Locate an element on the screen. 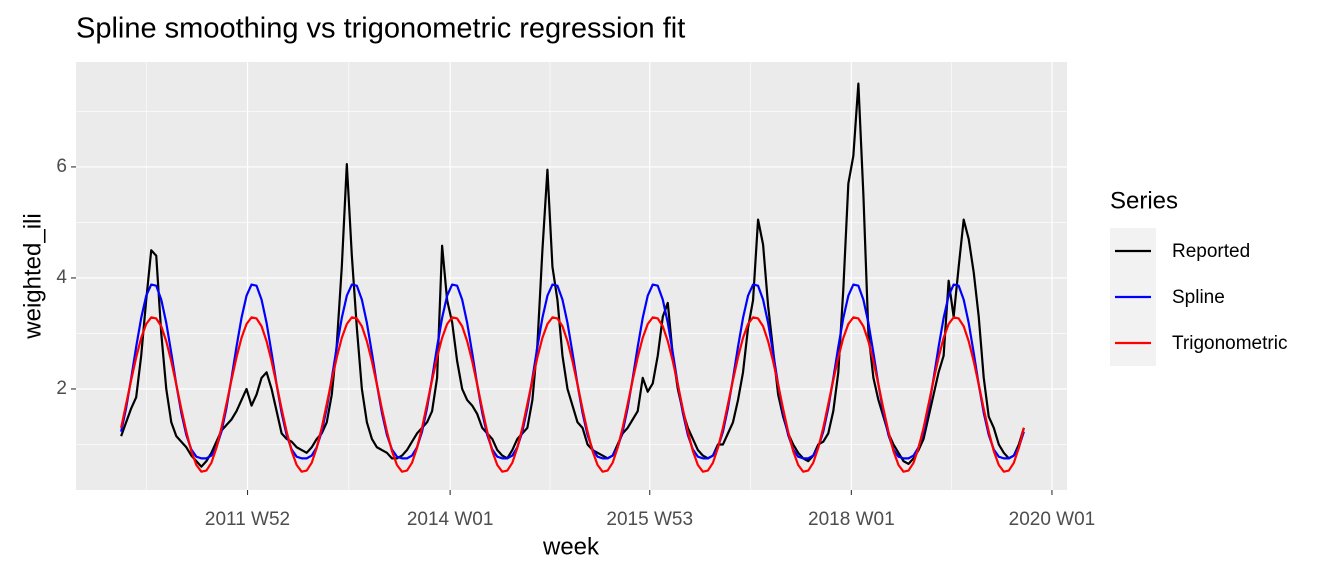 This screenshot has height=576, width=1344. x-tick-label: 2015 W53 is located at coordinates (649, 519).